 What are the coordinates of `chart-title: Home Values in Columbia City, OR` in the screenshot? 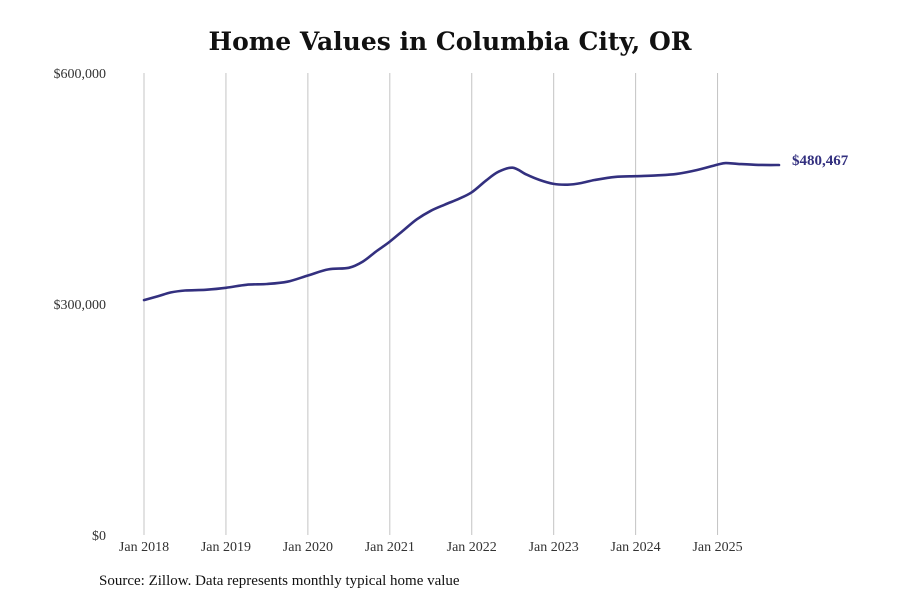 It's located at (450, 41).